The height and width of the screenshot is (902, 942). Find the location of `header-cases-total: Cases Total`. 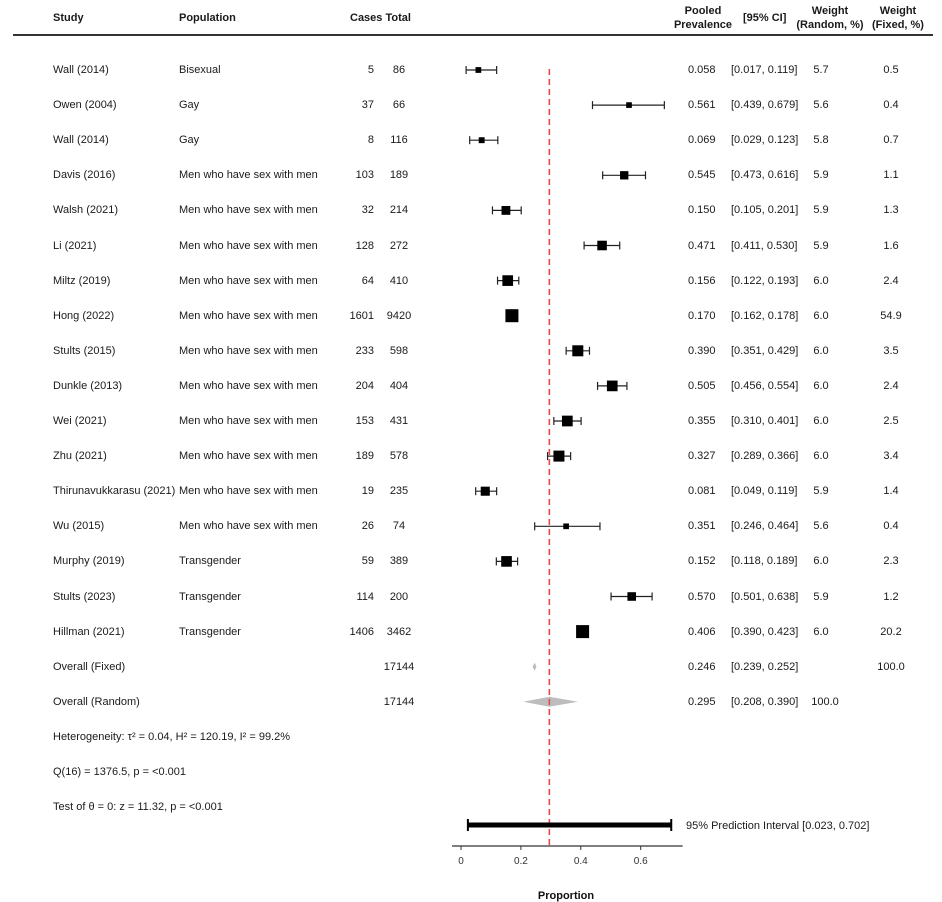

header-cases-total: Cases Total is located at coordinates (380, 18).